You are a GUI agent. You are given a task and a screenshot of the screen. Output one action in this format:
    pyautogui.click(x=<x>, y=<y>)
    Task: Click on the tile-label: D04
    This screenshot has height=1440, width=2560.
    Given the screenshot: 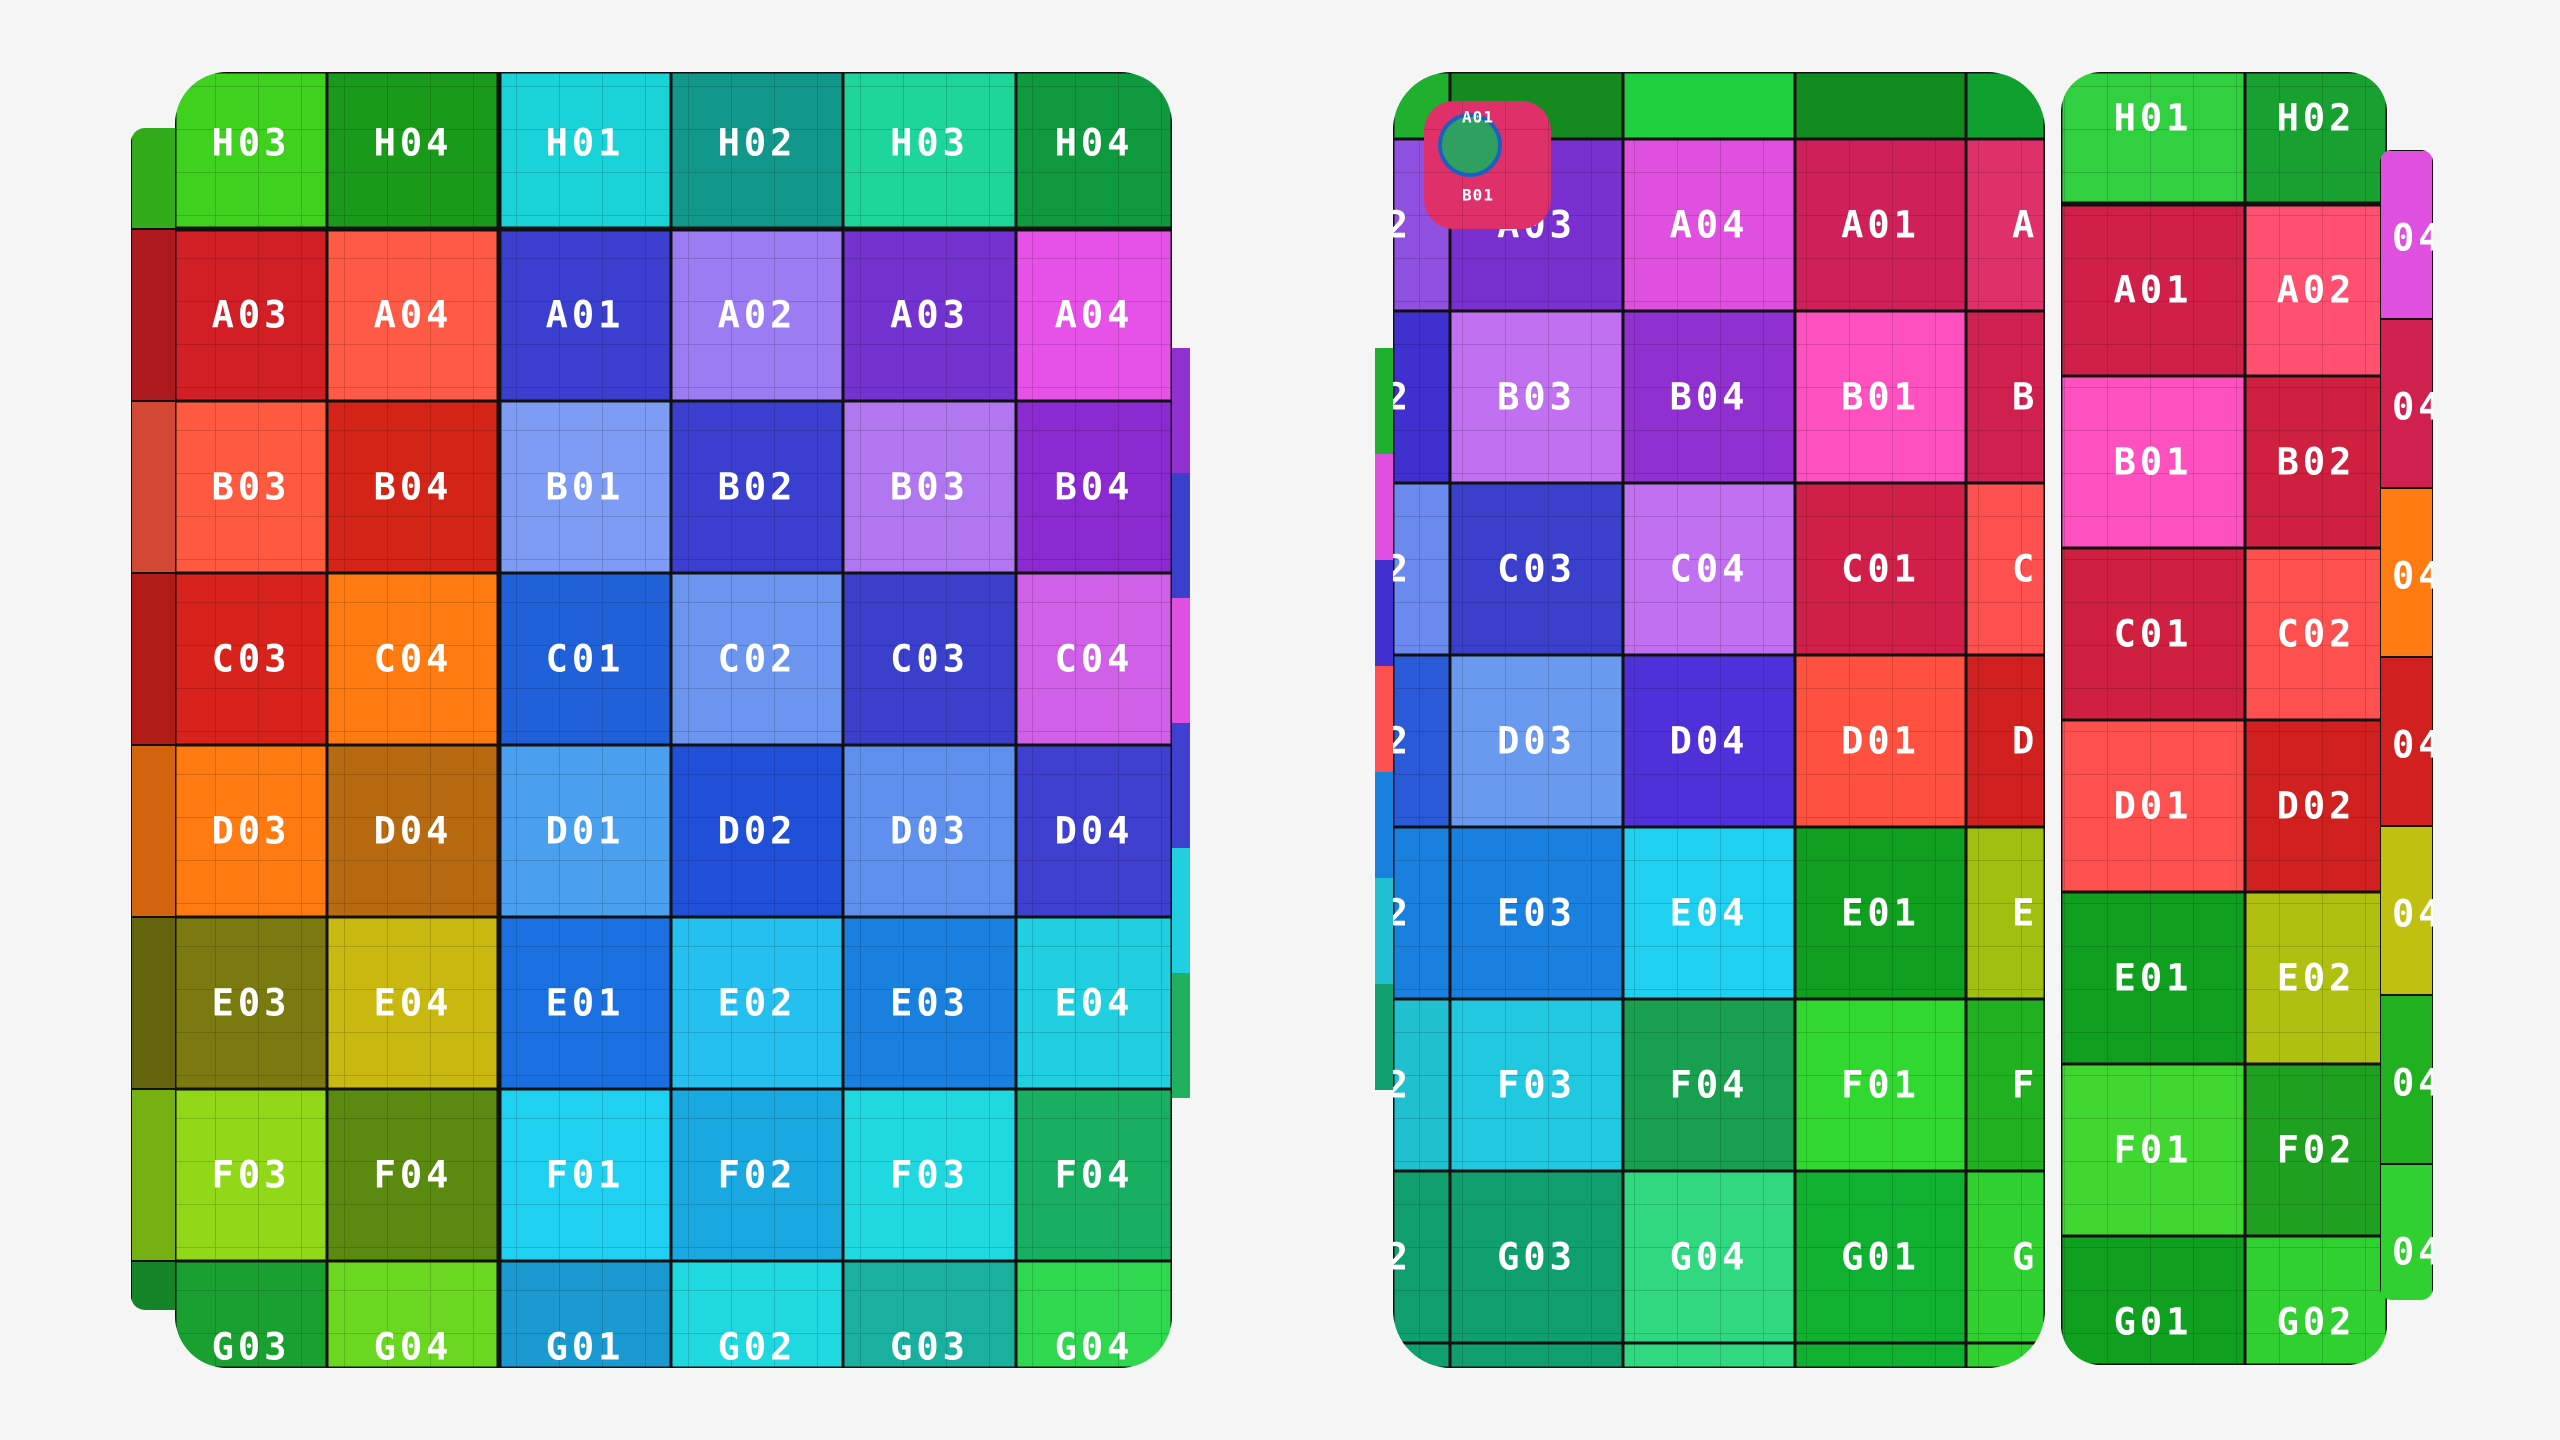 What is the action you would take?
    pyautogui.click(x=413, y=831)
    